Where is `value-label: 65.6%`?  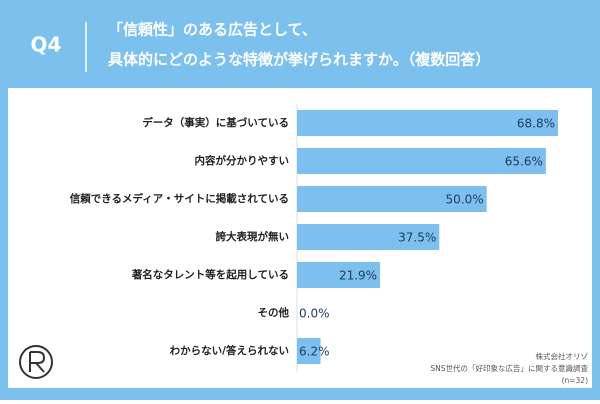
value-label: 65.6% is located at coordinates (524, 162).